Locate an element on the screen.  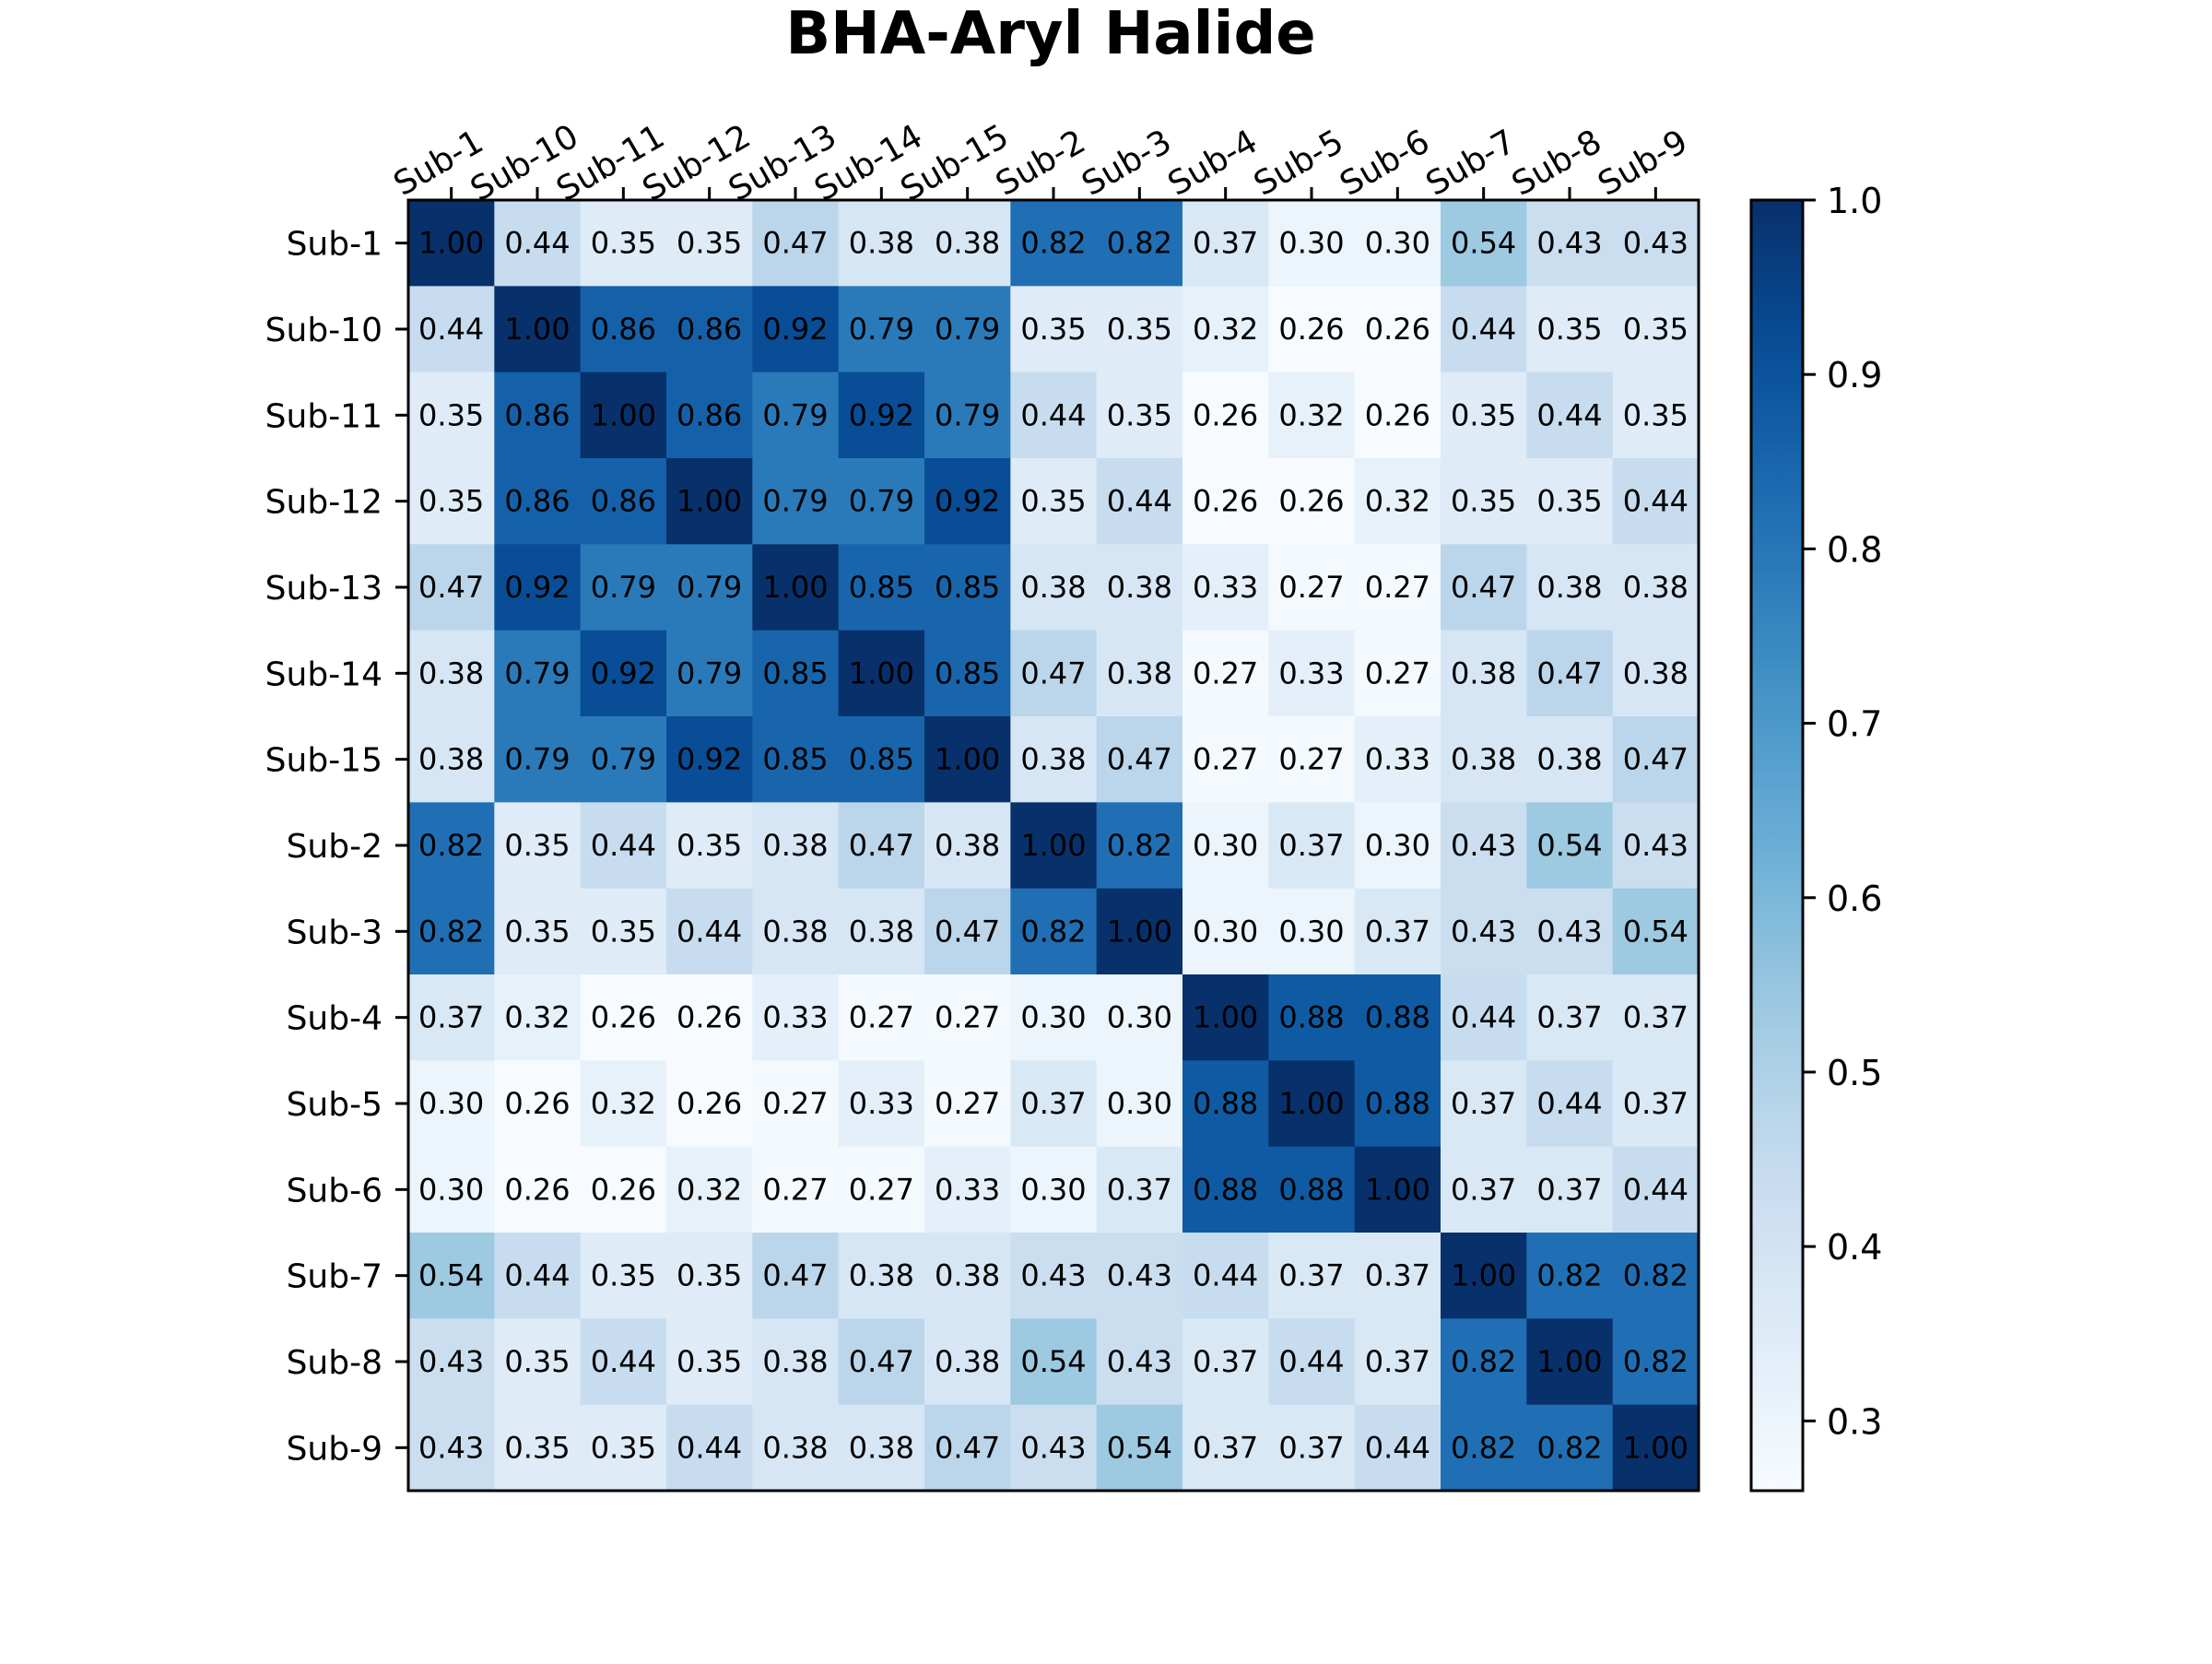
cell-value-label: 0.38 is located at coordinates (1139, 587).